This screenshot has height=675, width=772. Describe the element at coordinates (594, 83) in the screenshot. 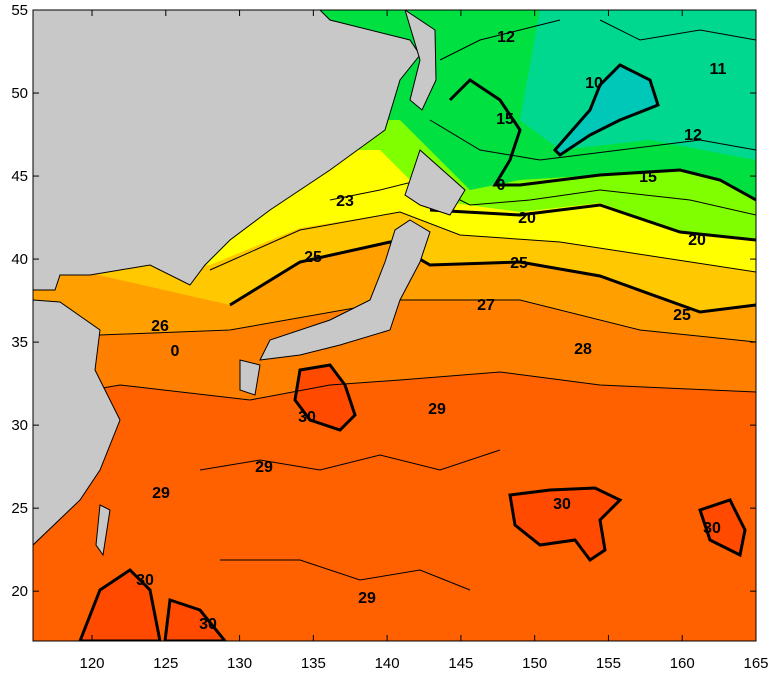

I see `contour-label: 10` at that location.